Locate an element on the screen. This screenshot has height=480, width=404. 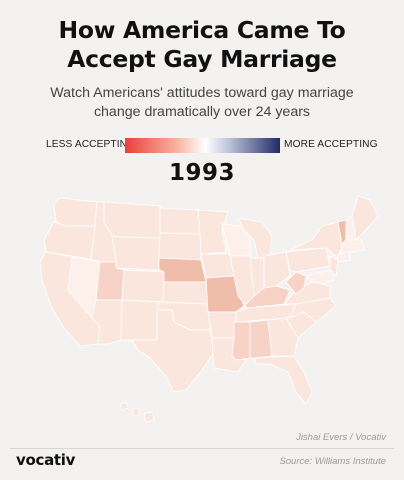
state-missouri is located at coordinates (225, 294).